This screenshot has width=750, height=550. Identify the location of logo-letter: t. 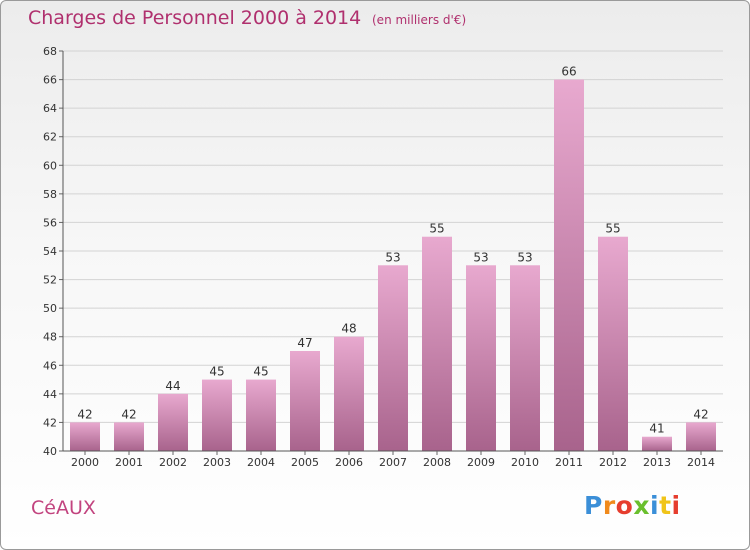
(665, 505).